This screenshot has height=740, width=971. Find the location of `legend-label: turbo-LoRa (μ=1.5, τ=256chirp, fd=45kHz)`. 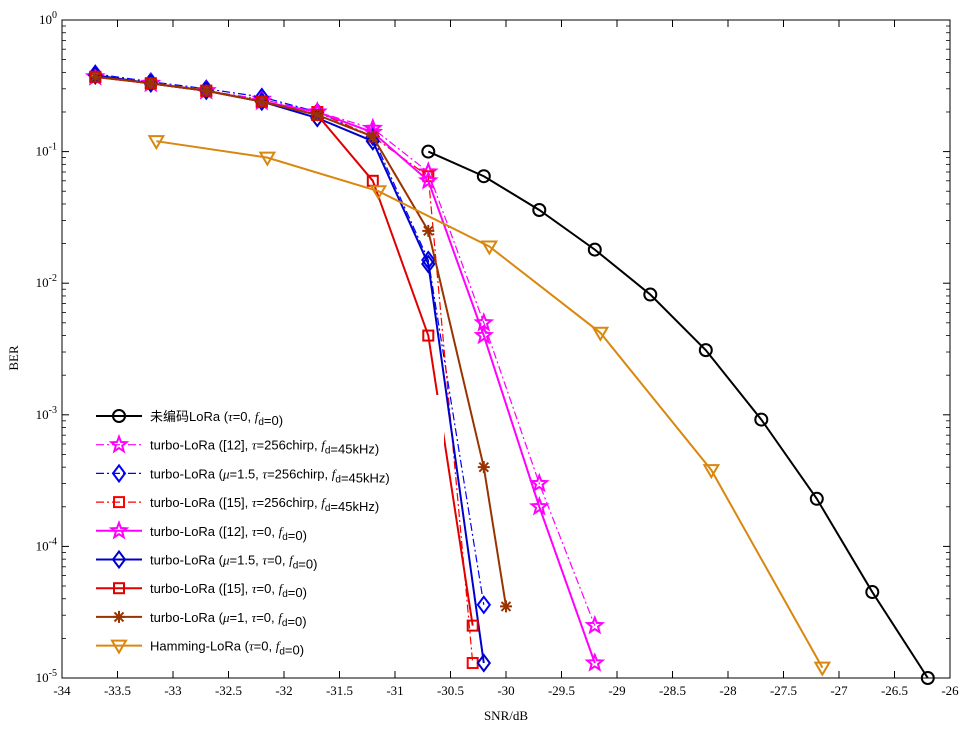

legend-label: turbo-LoRa (μ=1.5, τ=256chirp, fd=45kHz) is located at coordinates (270, 475).